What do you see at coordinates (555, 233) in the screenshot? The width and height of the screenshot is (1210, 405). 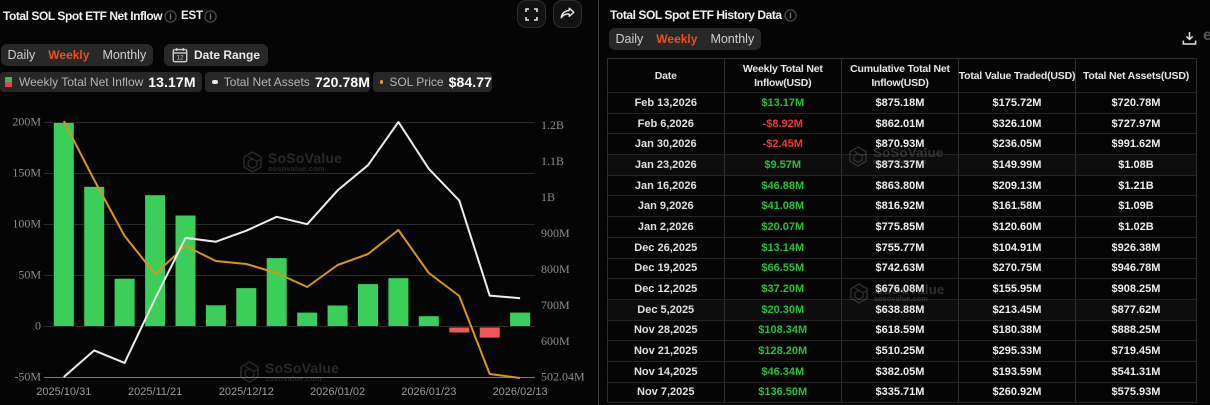 I see `svg-text: 900M` at bounding box center [555, 233].